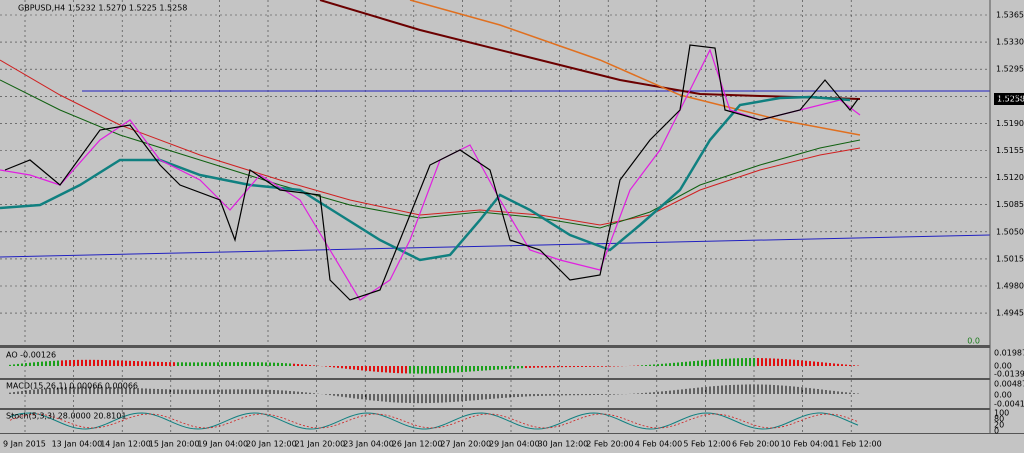 The width and height of the screenshot is (1024, 453). What do you see at coordinates (1003, 395) in the screenshot?
I see `macd-scale-label: 0.00` at bounding box center [1003, 395].